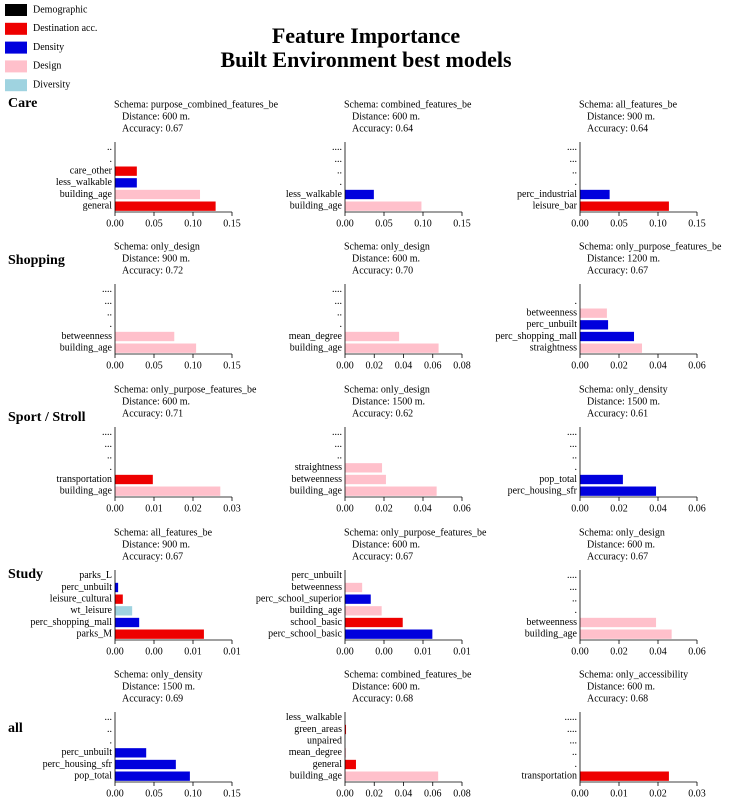 The image size is (733, 800). Describe the element at coordinates (388, 401) in the screenshot. I see `distance: Distance: 1500 m.` at that location.